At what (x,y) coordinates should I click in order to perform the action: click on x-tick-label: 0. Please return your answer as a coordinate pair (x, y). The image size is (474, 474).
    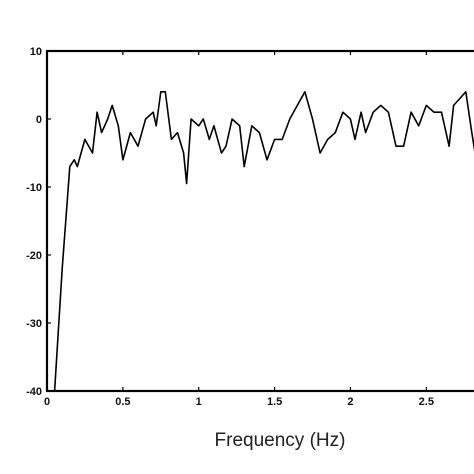
    Looking at the image, I should click on (47, 402).